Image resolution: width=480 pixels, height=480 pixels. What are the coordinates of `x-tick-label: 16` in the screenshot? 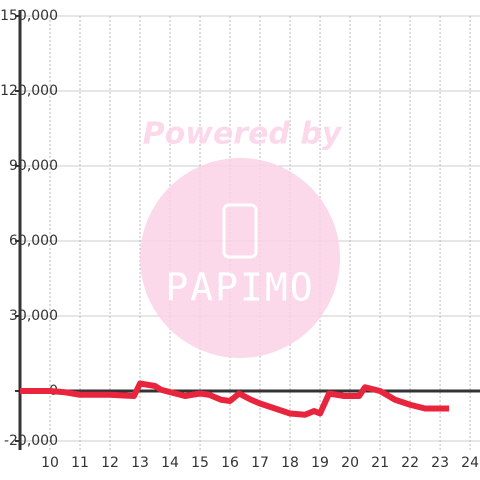 It's located at (230, 463).